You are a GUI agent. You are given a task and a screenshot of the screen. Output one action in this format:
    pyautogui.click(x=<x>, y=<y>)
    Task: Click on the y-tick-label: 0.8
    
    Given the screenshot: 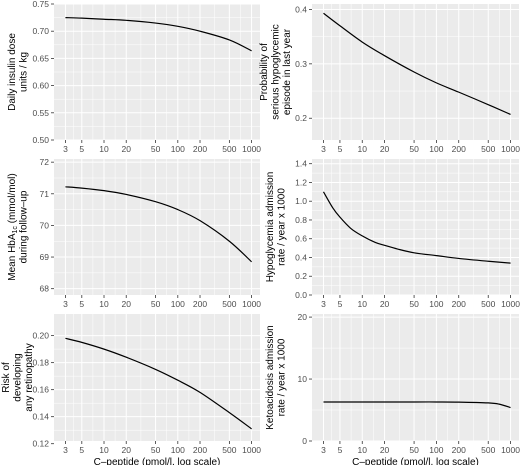 What is the action you would take?
    pyautogui.click(x=301, y=220)
    